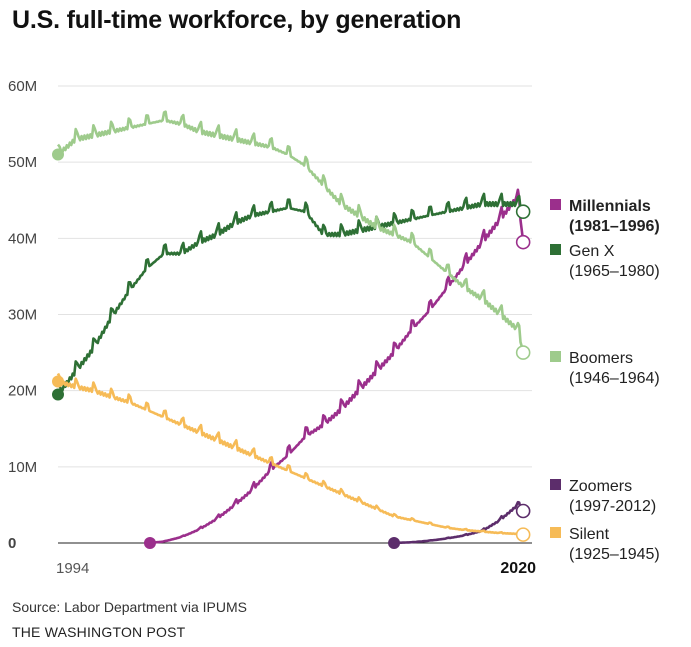 The height and width of the screenshot is (647, 691). I want to click on x-tick-label-end: 2020, so click(518, 568).